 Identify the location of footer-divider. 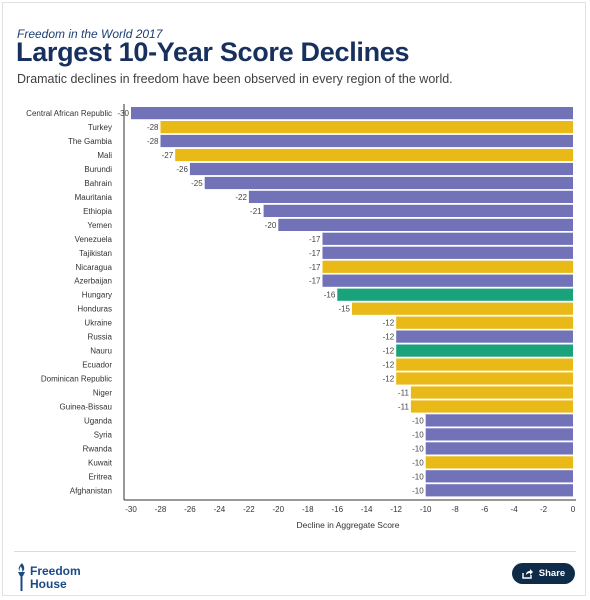
(295, 551).